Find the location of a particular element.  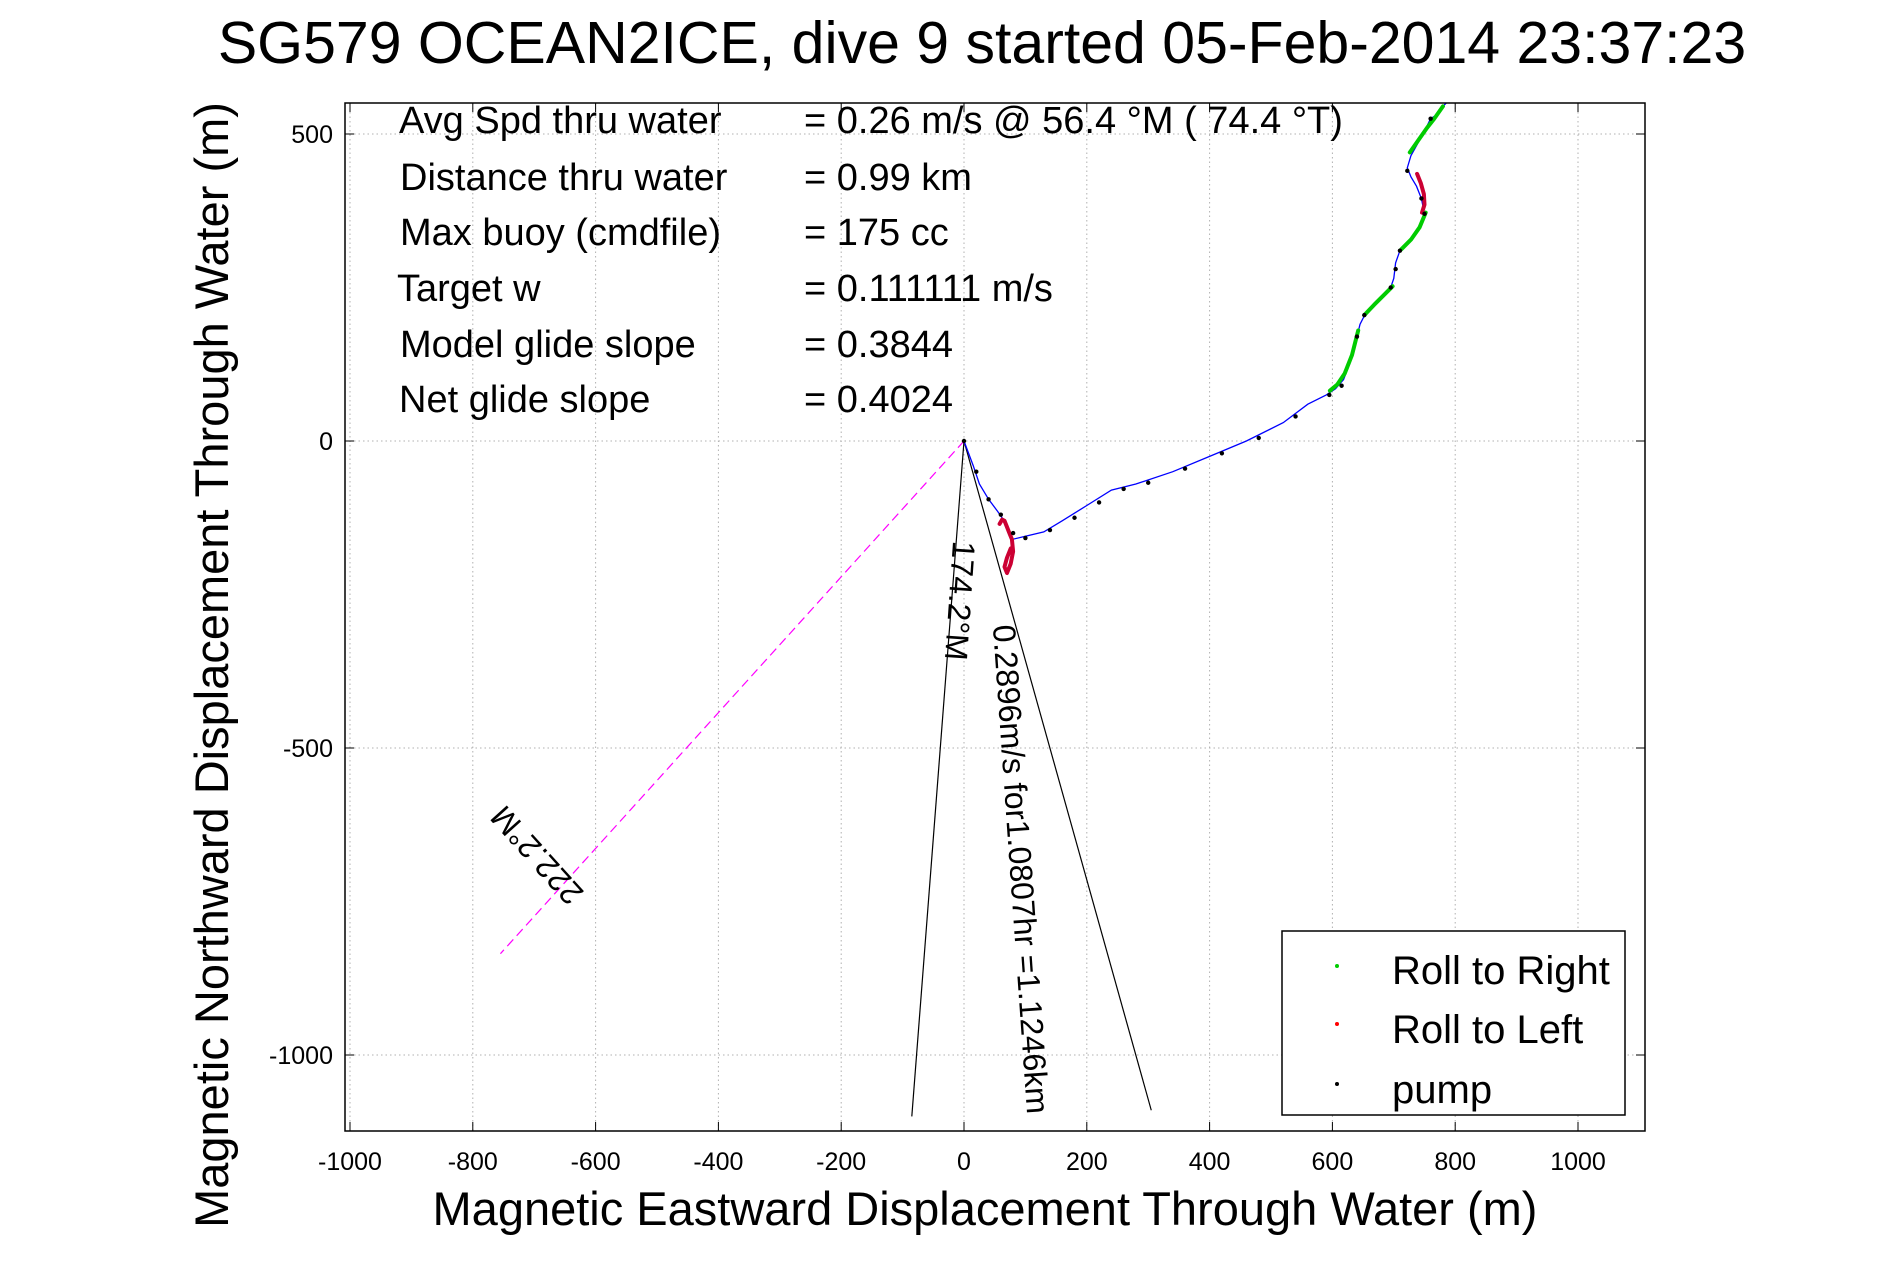

legend-box is located at coordinates (1453, 1023).